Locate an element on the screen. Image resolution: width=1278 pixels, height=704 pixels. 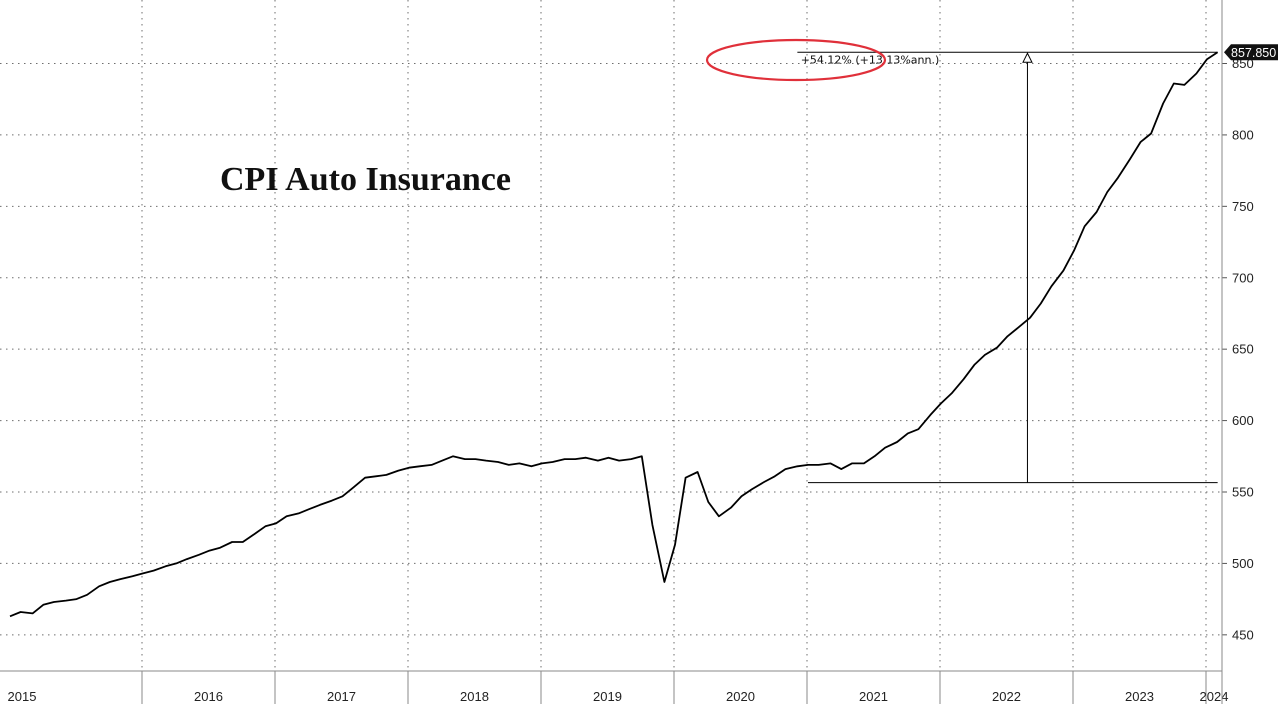
annotation-arrow-head is located at coordinates (1027, 57).